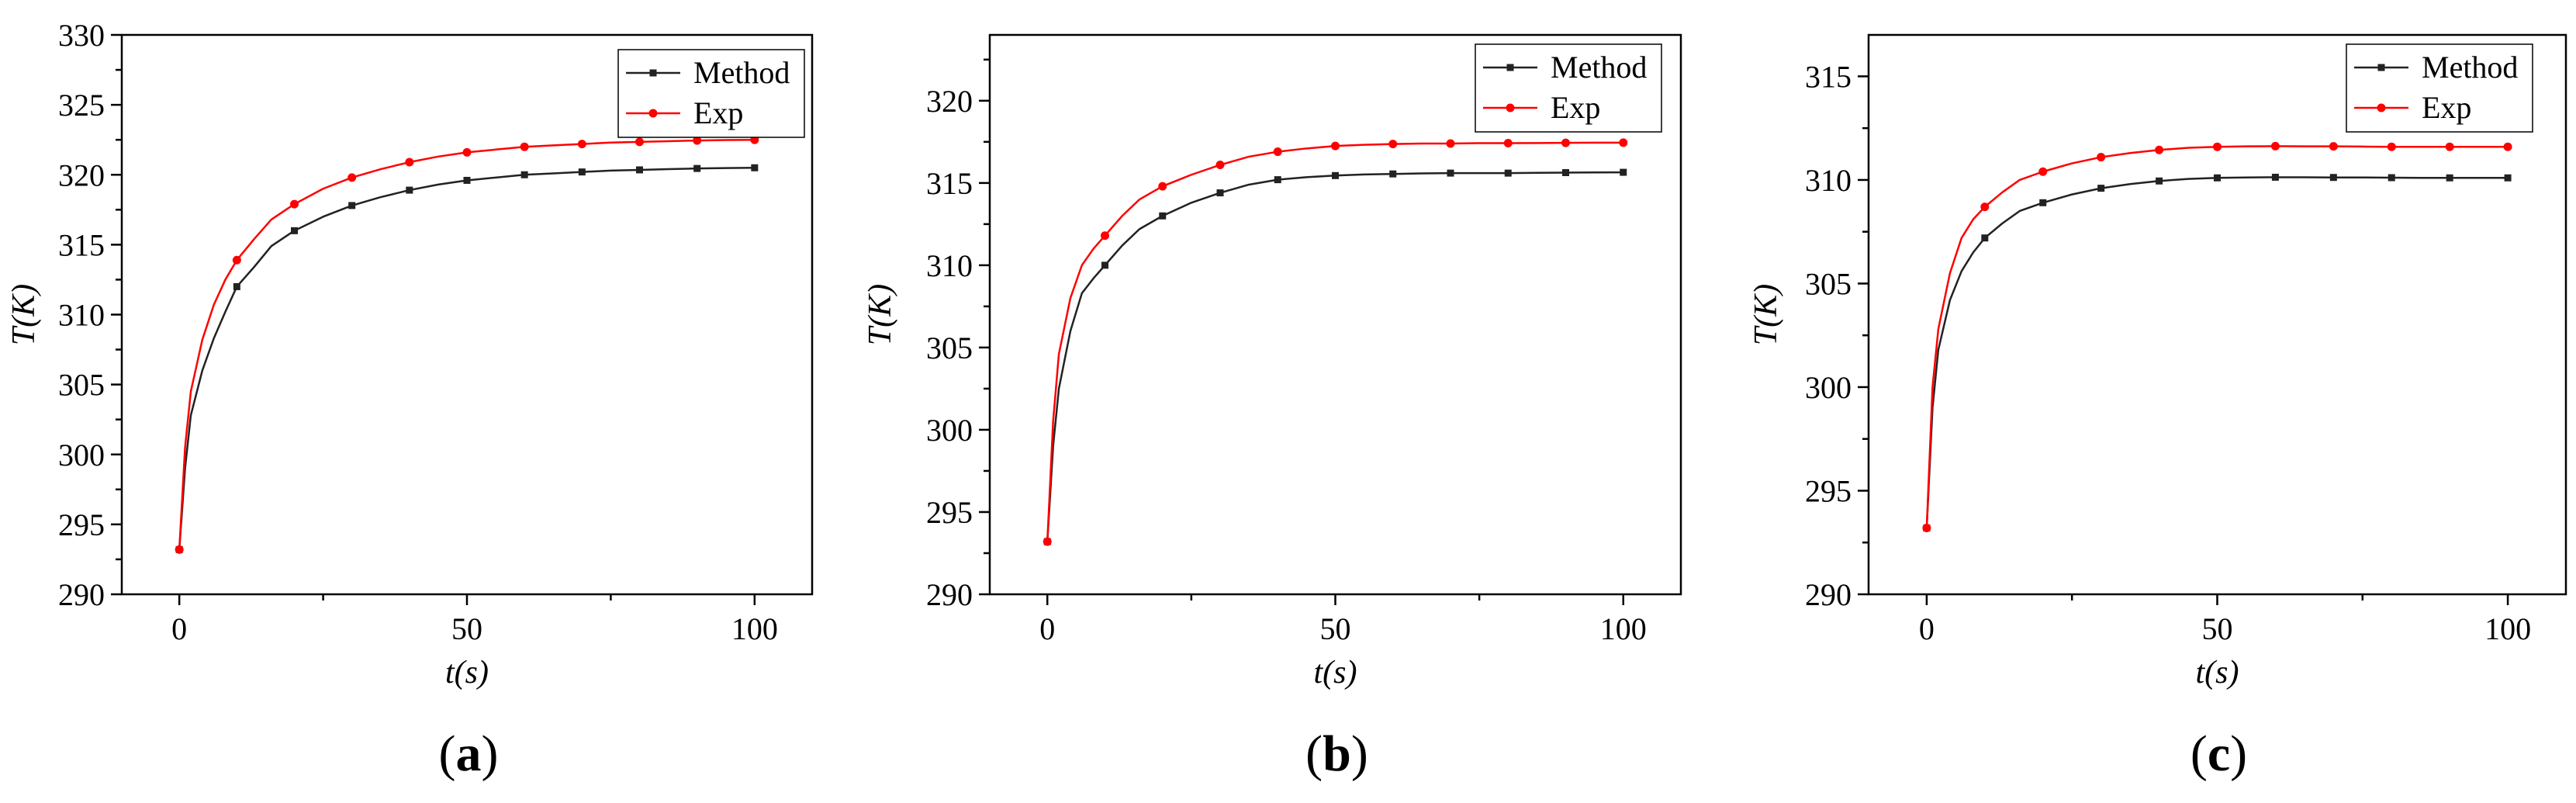 The image size is (2576, 803). I want to click on legend-marker-method, so click(653, 73).